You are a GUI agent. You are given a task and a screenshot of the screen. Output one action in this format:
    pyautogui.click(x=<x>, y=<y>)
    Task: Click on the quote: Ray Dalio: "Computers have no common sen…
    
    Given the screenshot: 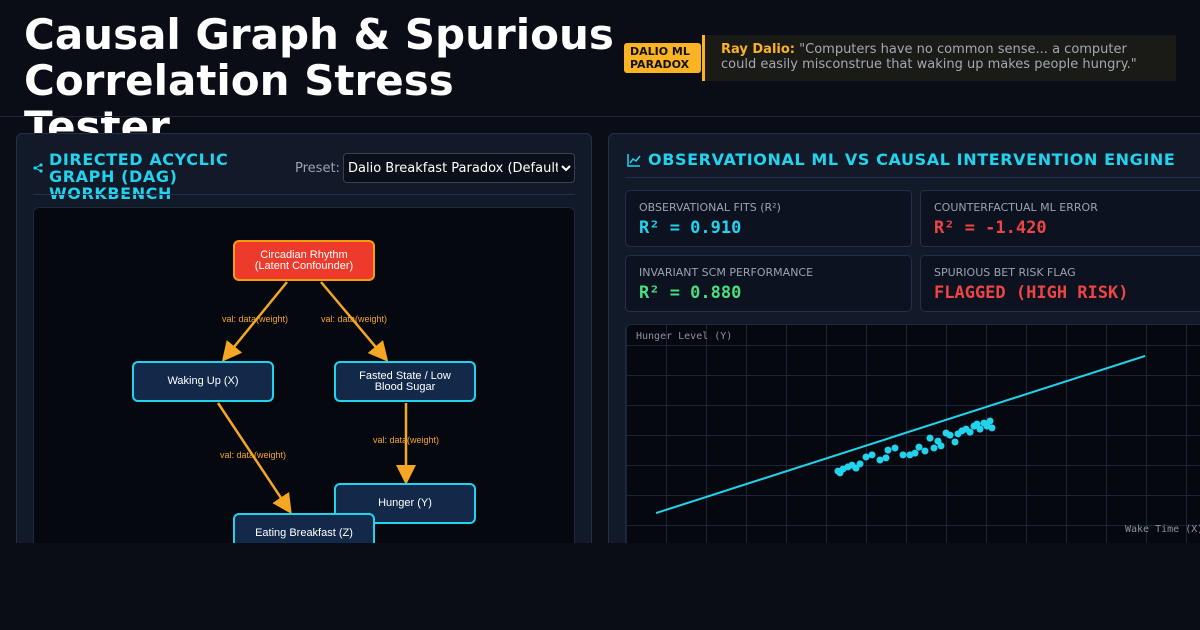 What is the action you would take?
    pyautogui.click(x=939, y=58)
    